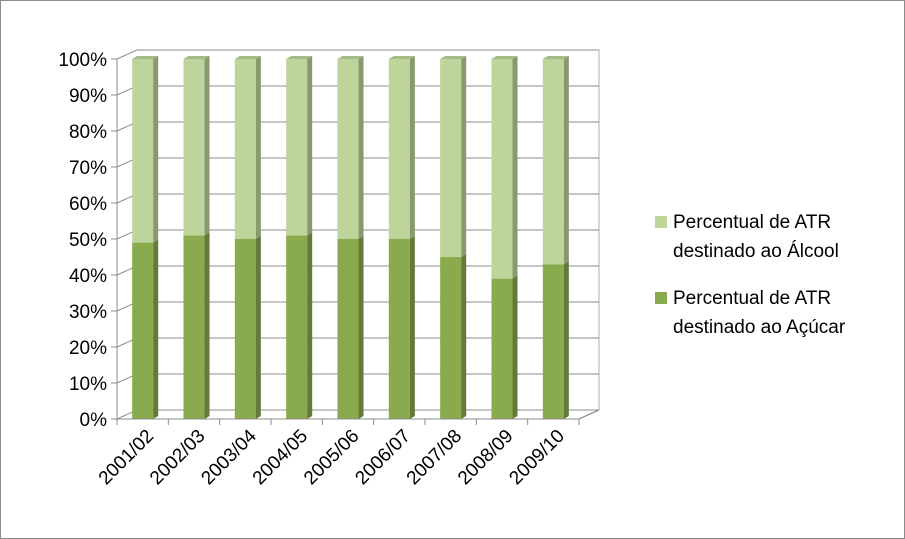 This screenshot has width=905, height=539. What do you see at coordinates (127, 54) in the screenshot?
I see `gridline-side` at bounding box center [127, 54].